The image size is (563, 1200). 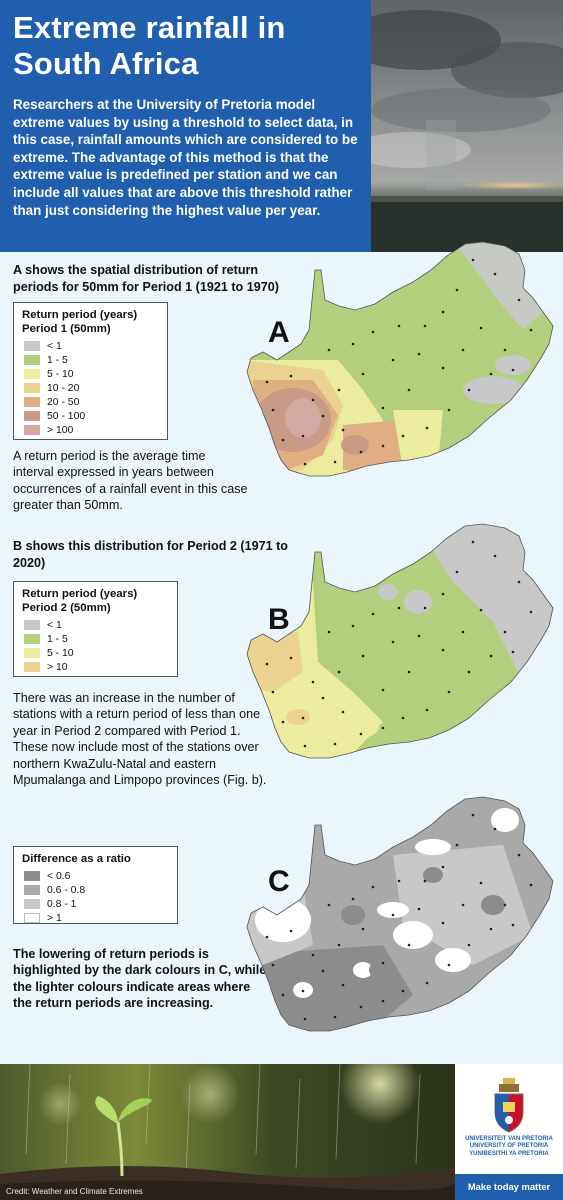 What do you see at coordinates (95, 639) in the screenshot?
I see `legend-item: 1 - 5` at bounding box center [95, 639].